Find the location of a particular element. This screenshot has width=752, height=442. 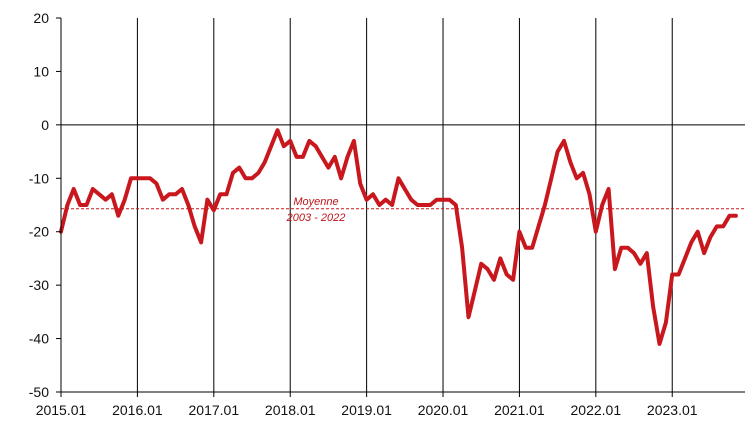

x-tick-label: 2019.01 is located at coordinates (366, 410).